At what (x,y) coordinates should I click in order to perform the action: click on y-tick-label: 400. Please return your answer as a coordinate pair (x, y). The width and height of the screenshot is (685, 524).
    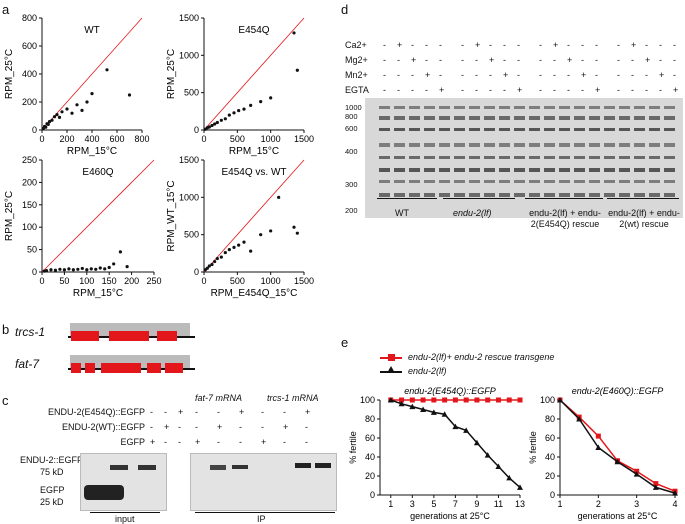
    Looking at the image, I should click on (29, 74).